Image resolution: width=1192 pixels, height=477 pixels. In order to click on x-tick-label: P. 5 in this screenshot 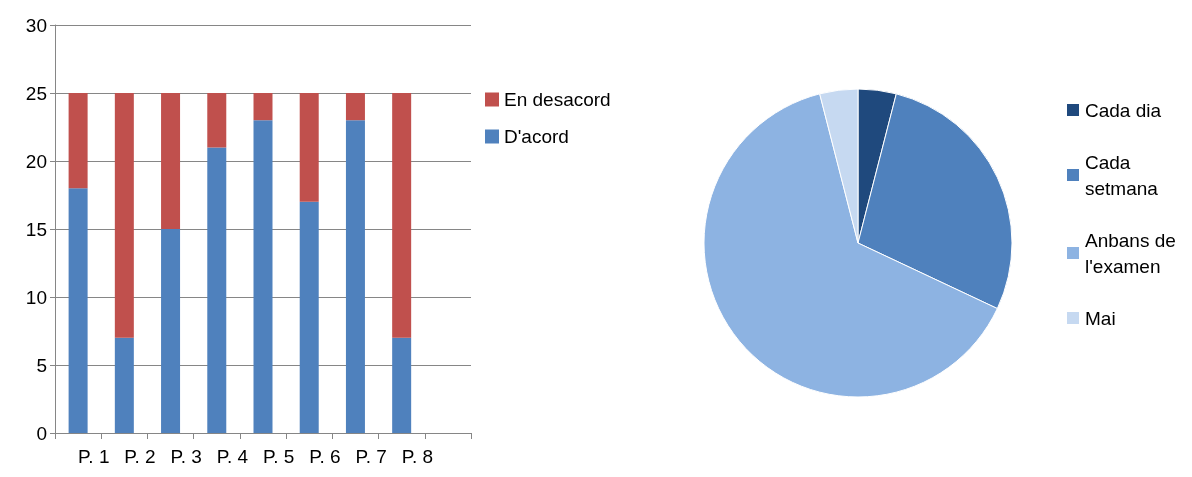, I will do `click(279, 456)`.